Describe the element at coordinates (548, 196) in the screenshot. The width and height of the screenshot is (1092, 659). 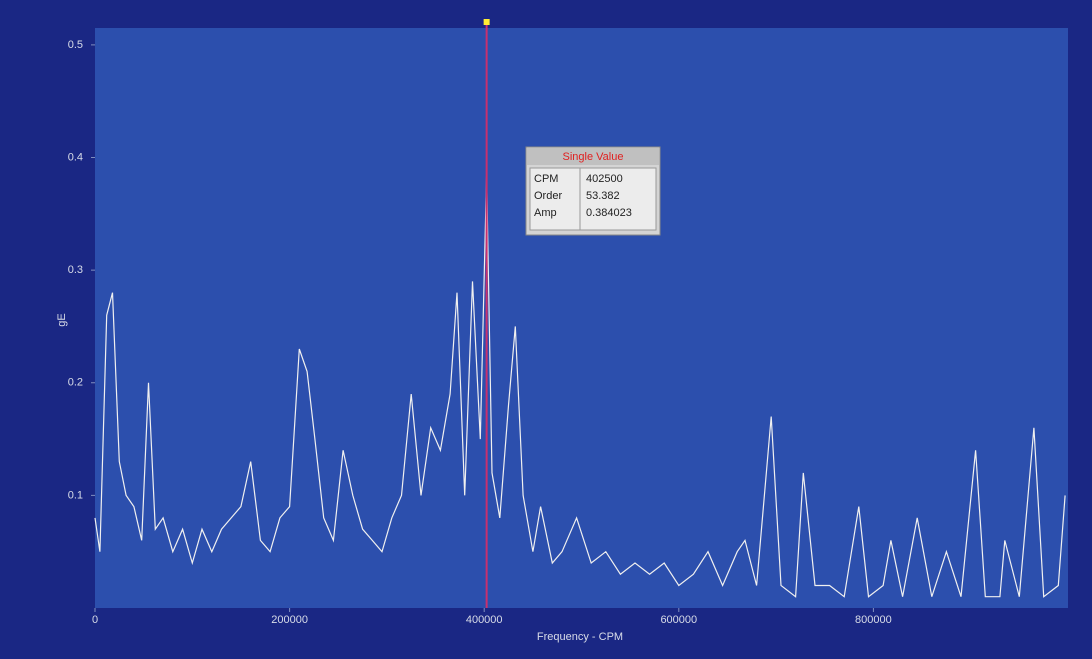
I see `tooltip-label: Order` at that location.